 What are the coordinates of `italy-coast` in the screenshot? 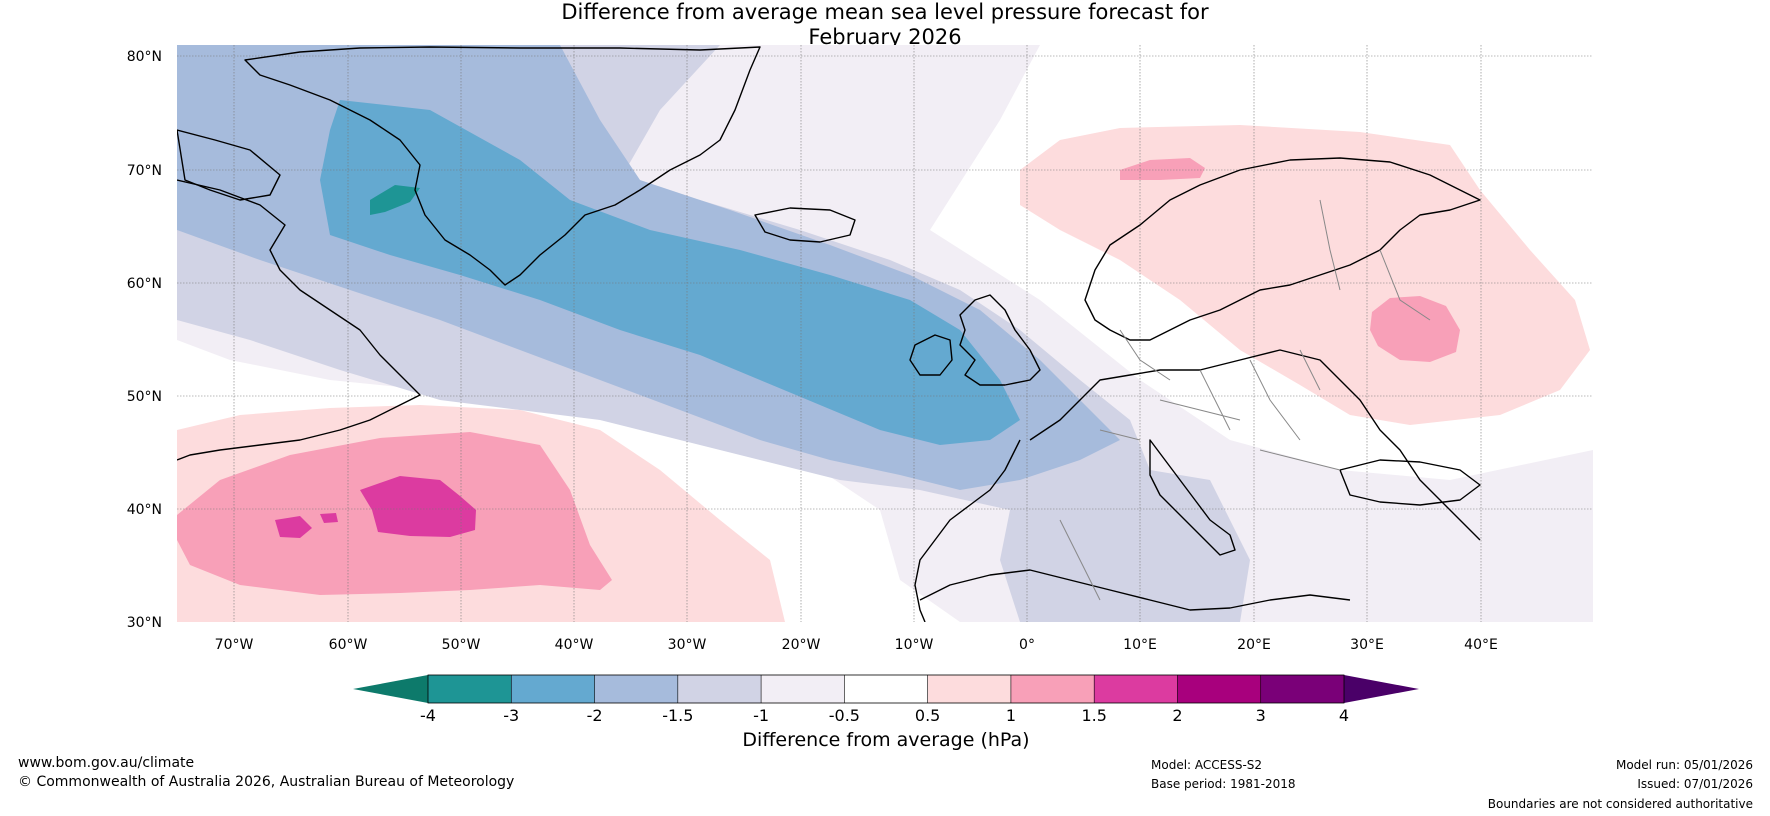 It's located at (1192, 497).